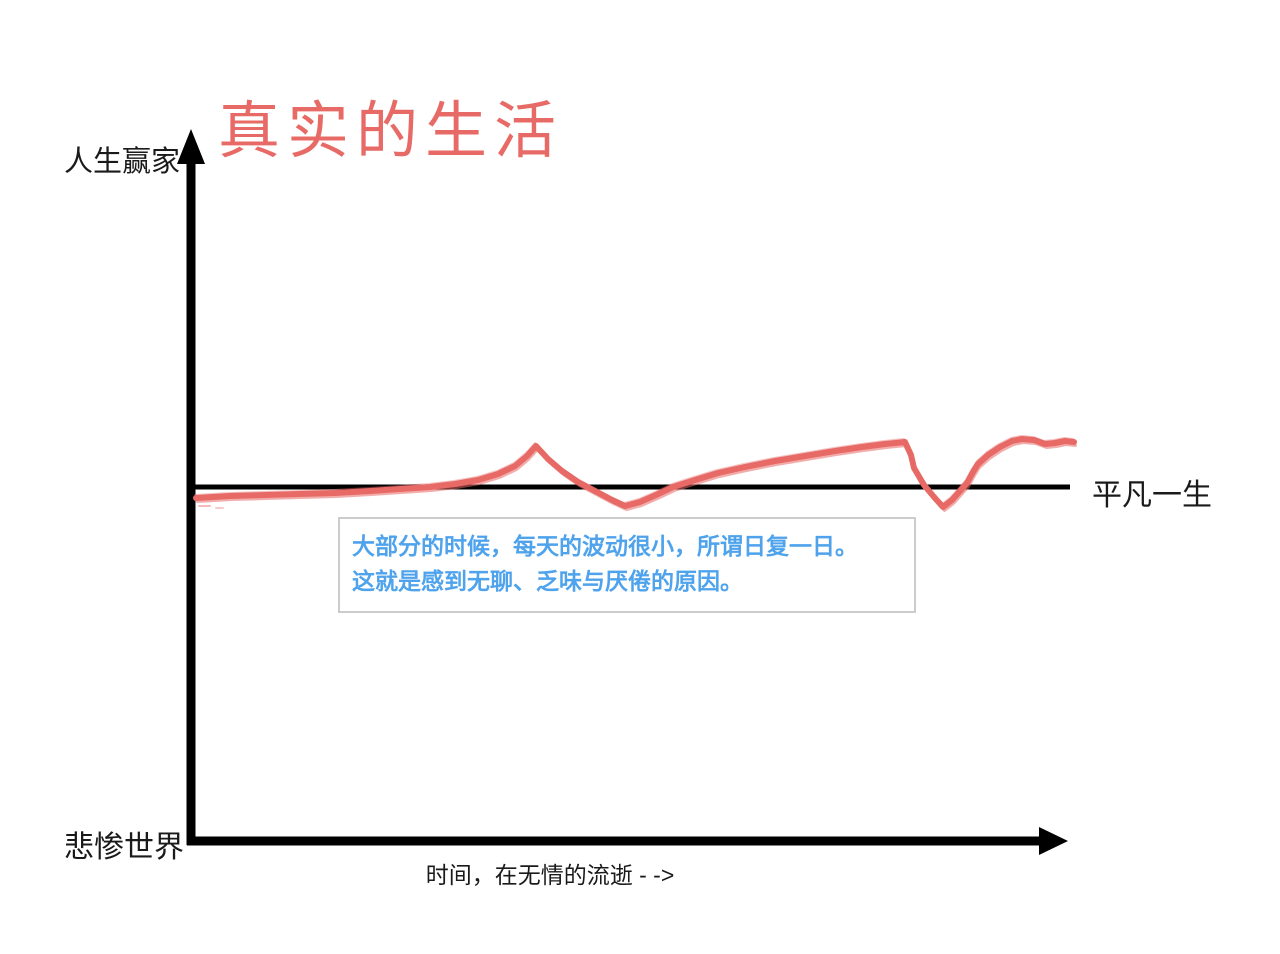  I want to click on x-axis-caption: 时间，在无情的流逝 - ->, so click(550, 875).